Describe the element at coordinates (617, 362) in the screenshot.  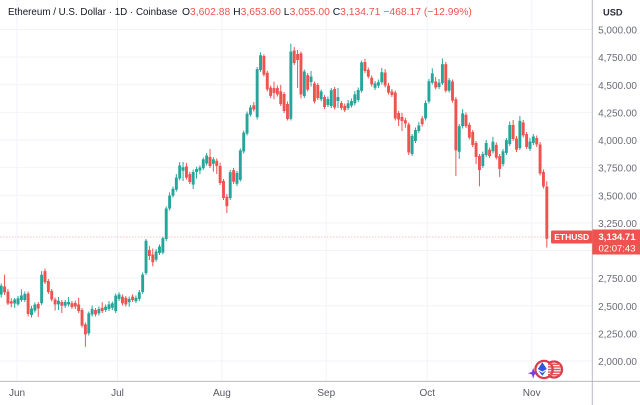
I see `svg-text: 2,000.00` at that location.